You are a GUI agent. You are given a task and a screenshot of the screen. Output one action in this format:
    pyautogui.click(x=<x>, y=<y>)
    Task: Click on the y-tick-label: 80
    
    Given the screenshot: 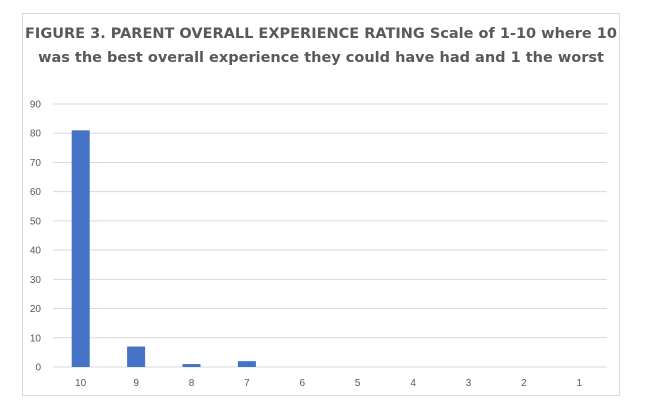 What is the action you would take?
    pyautogui.click(x=36, y=134)
    